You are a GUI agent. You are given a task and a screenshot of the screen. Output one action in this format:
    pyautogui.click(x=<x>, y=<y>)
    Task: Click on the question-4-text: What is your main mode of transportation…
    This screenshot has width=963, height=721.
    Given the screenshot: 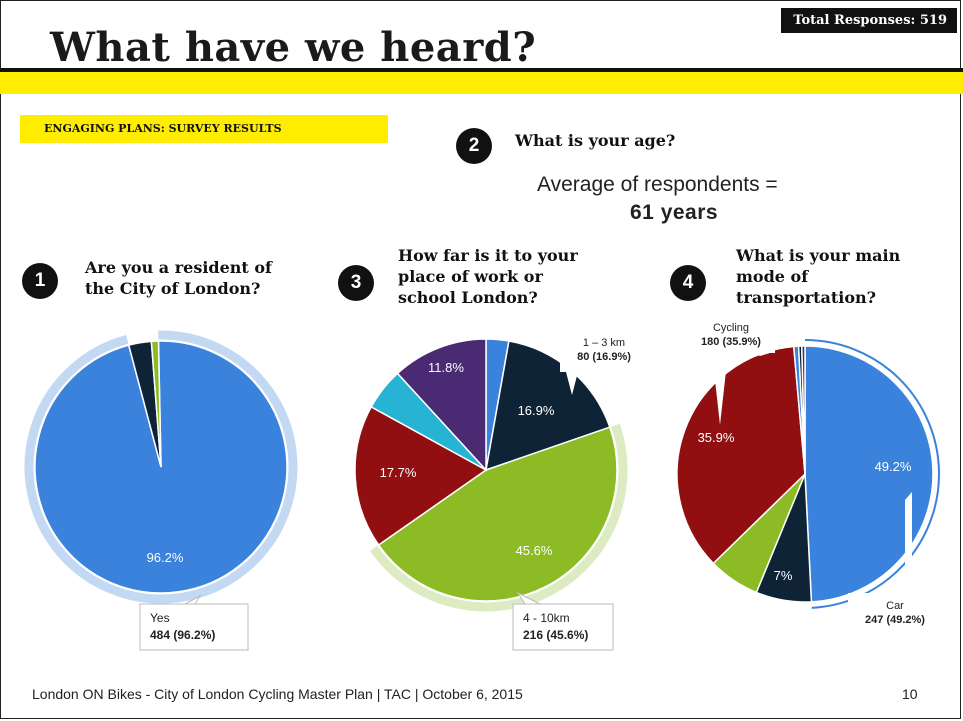 What is the action you would take?
    pyautogui.click(x=818, y=276)
    